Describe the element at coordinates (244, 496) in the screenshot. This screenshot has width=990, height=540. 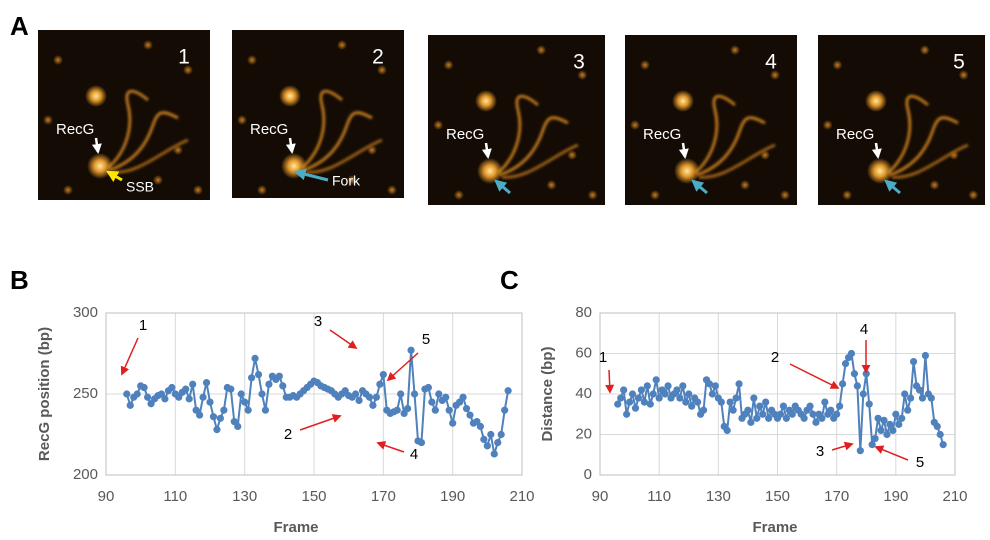
I see `x-tick-label: 130` at that location.